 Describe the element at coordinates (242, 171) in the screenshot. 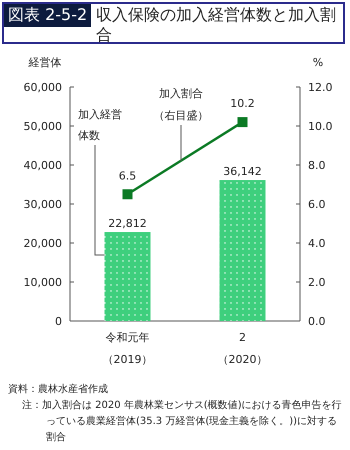

I see `data-label: 36,142` at that location.